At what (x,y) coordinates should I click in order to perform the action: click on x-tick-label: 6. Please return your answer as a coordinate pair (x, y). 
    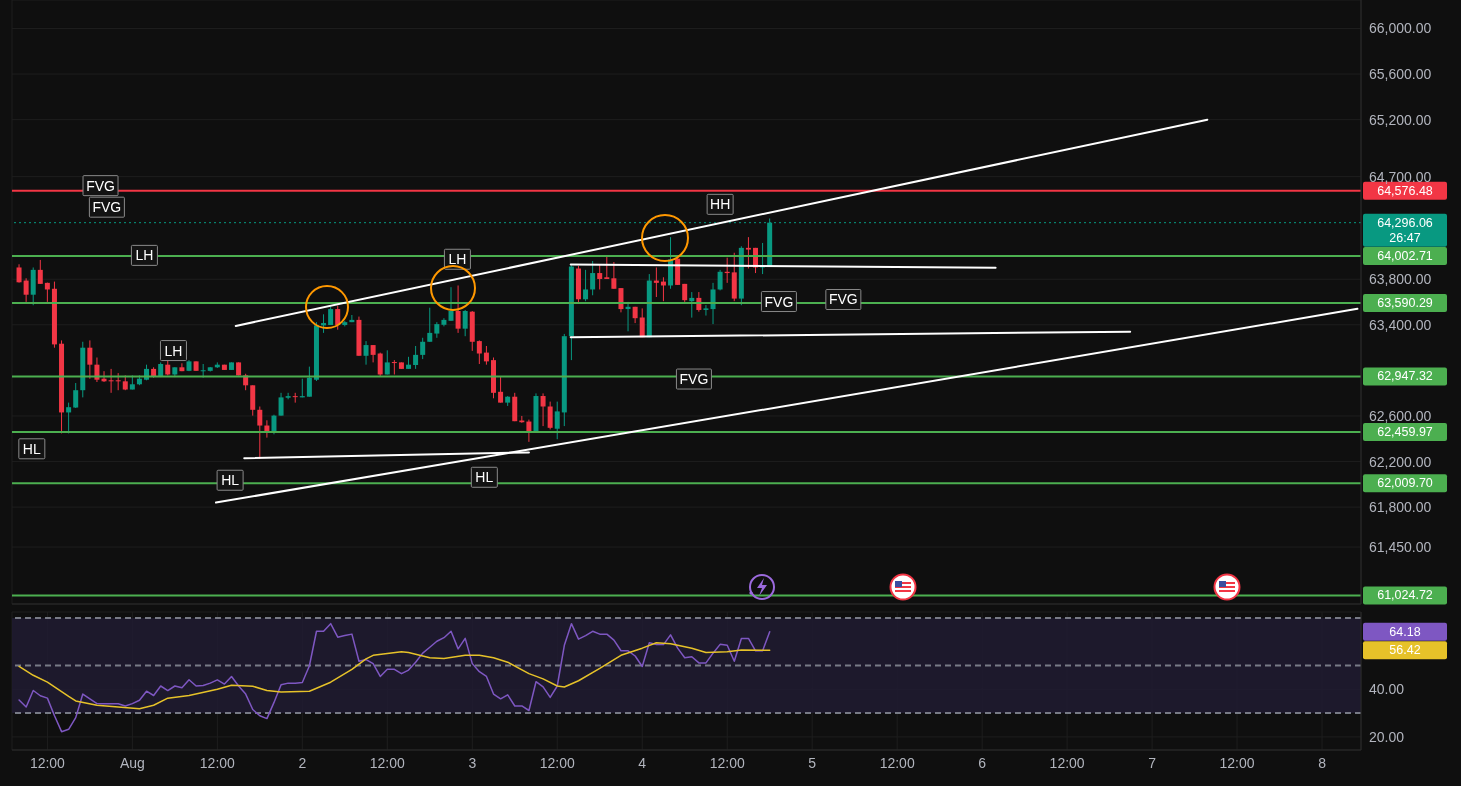
    Looking at the image, I should click on (982, 762).